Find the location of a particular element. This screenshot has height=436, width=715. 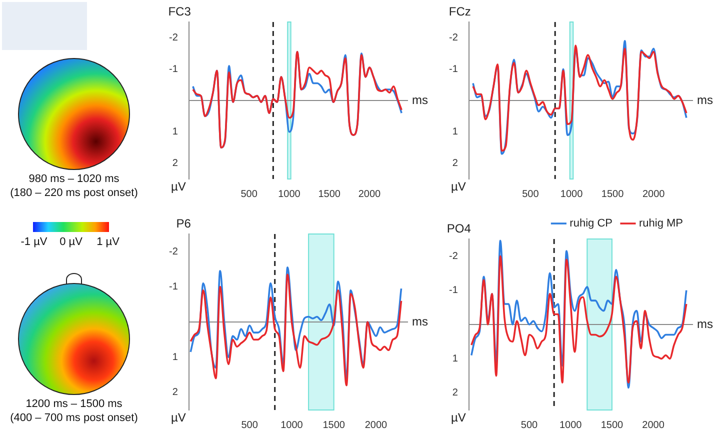

chart-title: PO4 is located at coordinates (459, 228).